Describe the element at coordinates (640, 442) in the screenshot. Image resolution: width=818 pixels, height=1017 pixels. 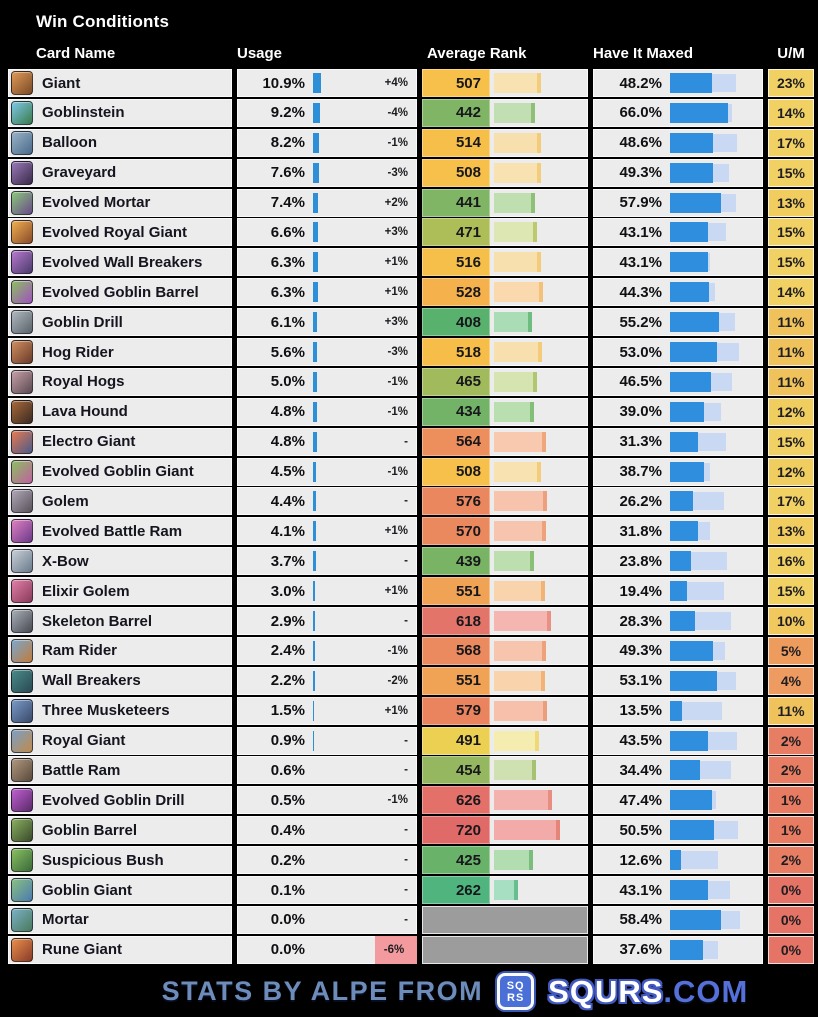
I see `maxed-value: 31.3%` at that location.